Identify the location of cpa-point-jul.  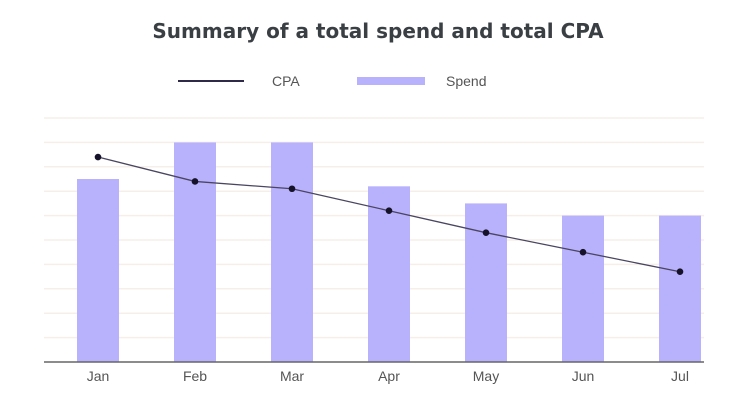
(680, 272).